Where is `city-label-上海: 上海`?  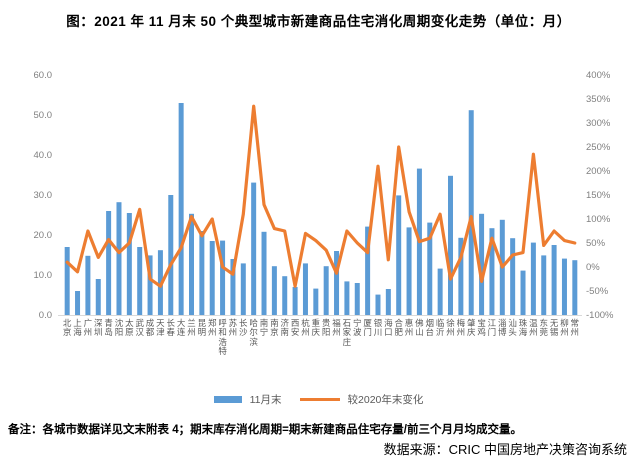 city-label-上海: 上海 is located at coordinates (77, 328).